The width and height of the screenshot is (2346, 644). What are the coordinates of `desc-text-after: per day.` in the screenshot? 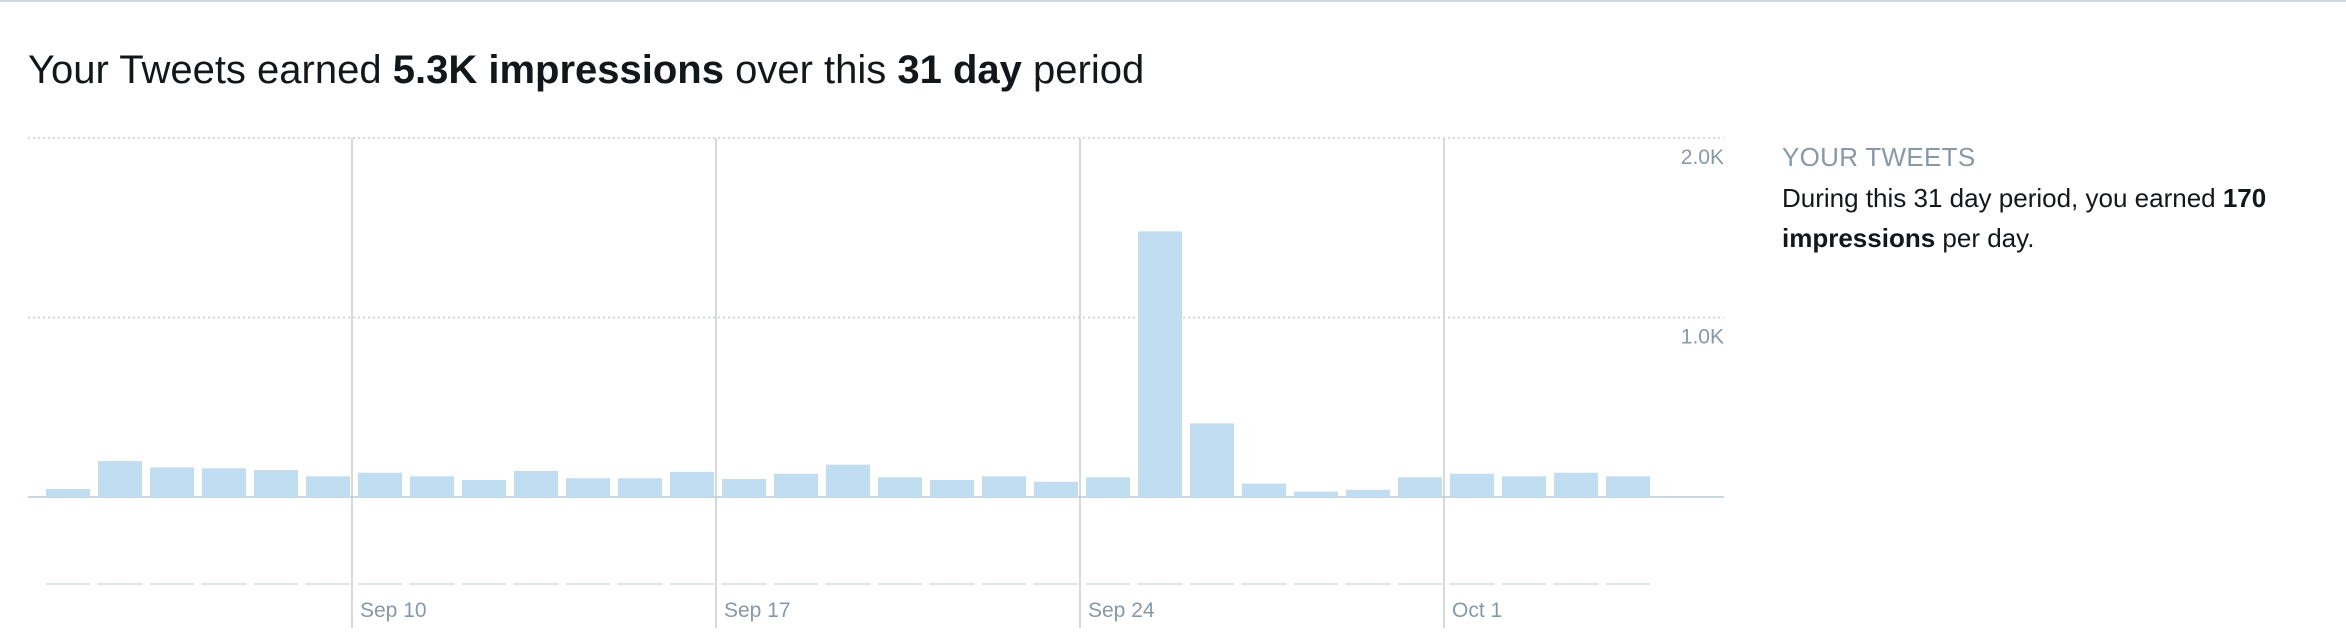 It's located at (1985, 238).